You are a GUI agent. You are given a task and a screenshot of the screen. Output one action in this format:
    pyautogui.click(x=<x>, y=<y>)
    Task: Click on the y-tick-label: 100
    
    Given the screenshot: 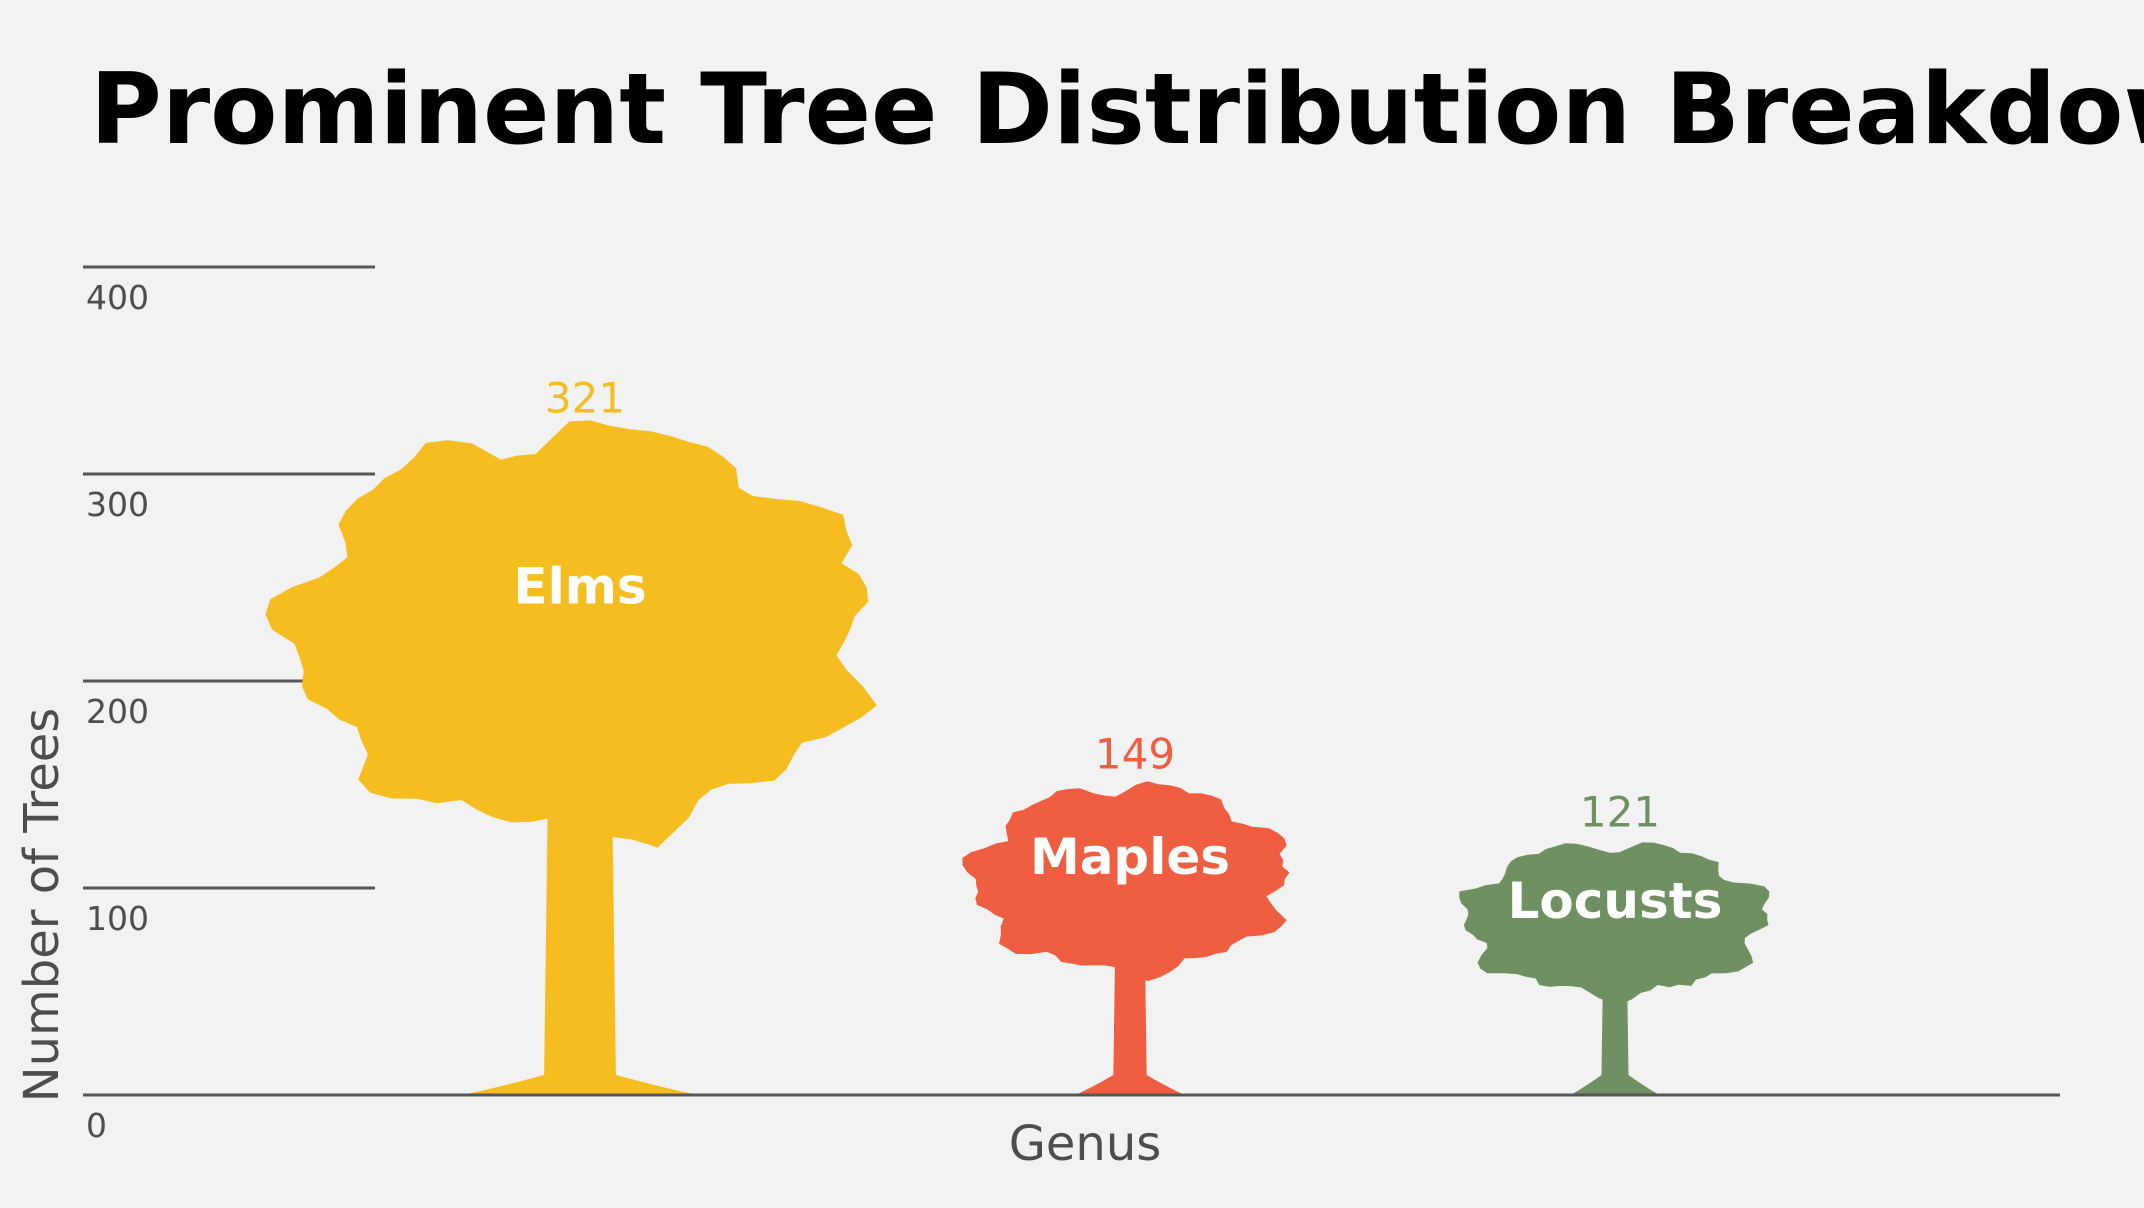 What is the action you would take?
    pyautogui.click(x=117, y=918)
    